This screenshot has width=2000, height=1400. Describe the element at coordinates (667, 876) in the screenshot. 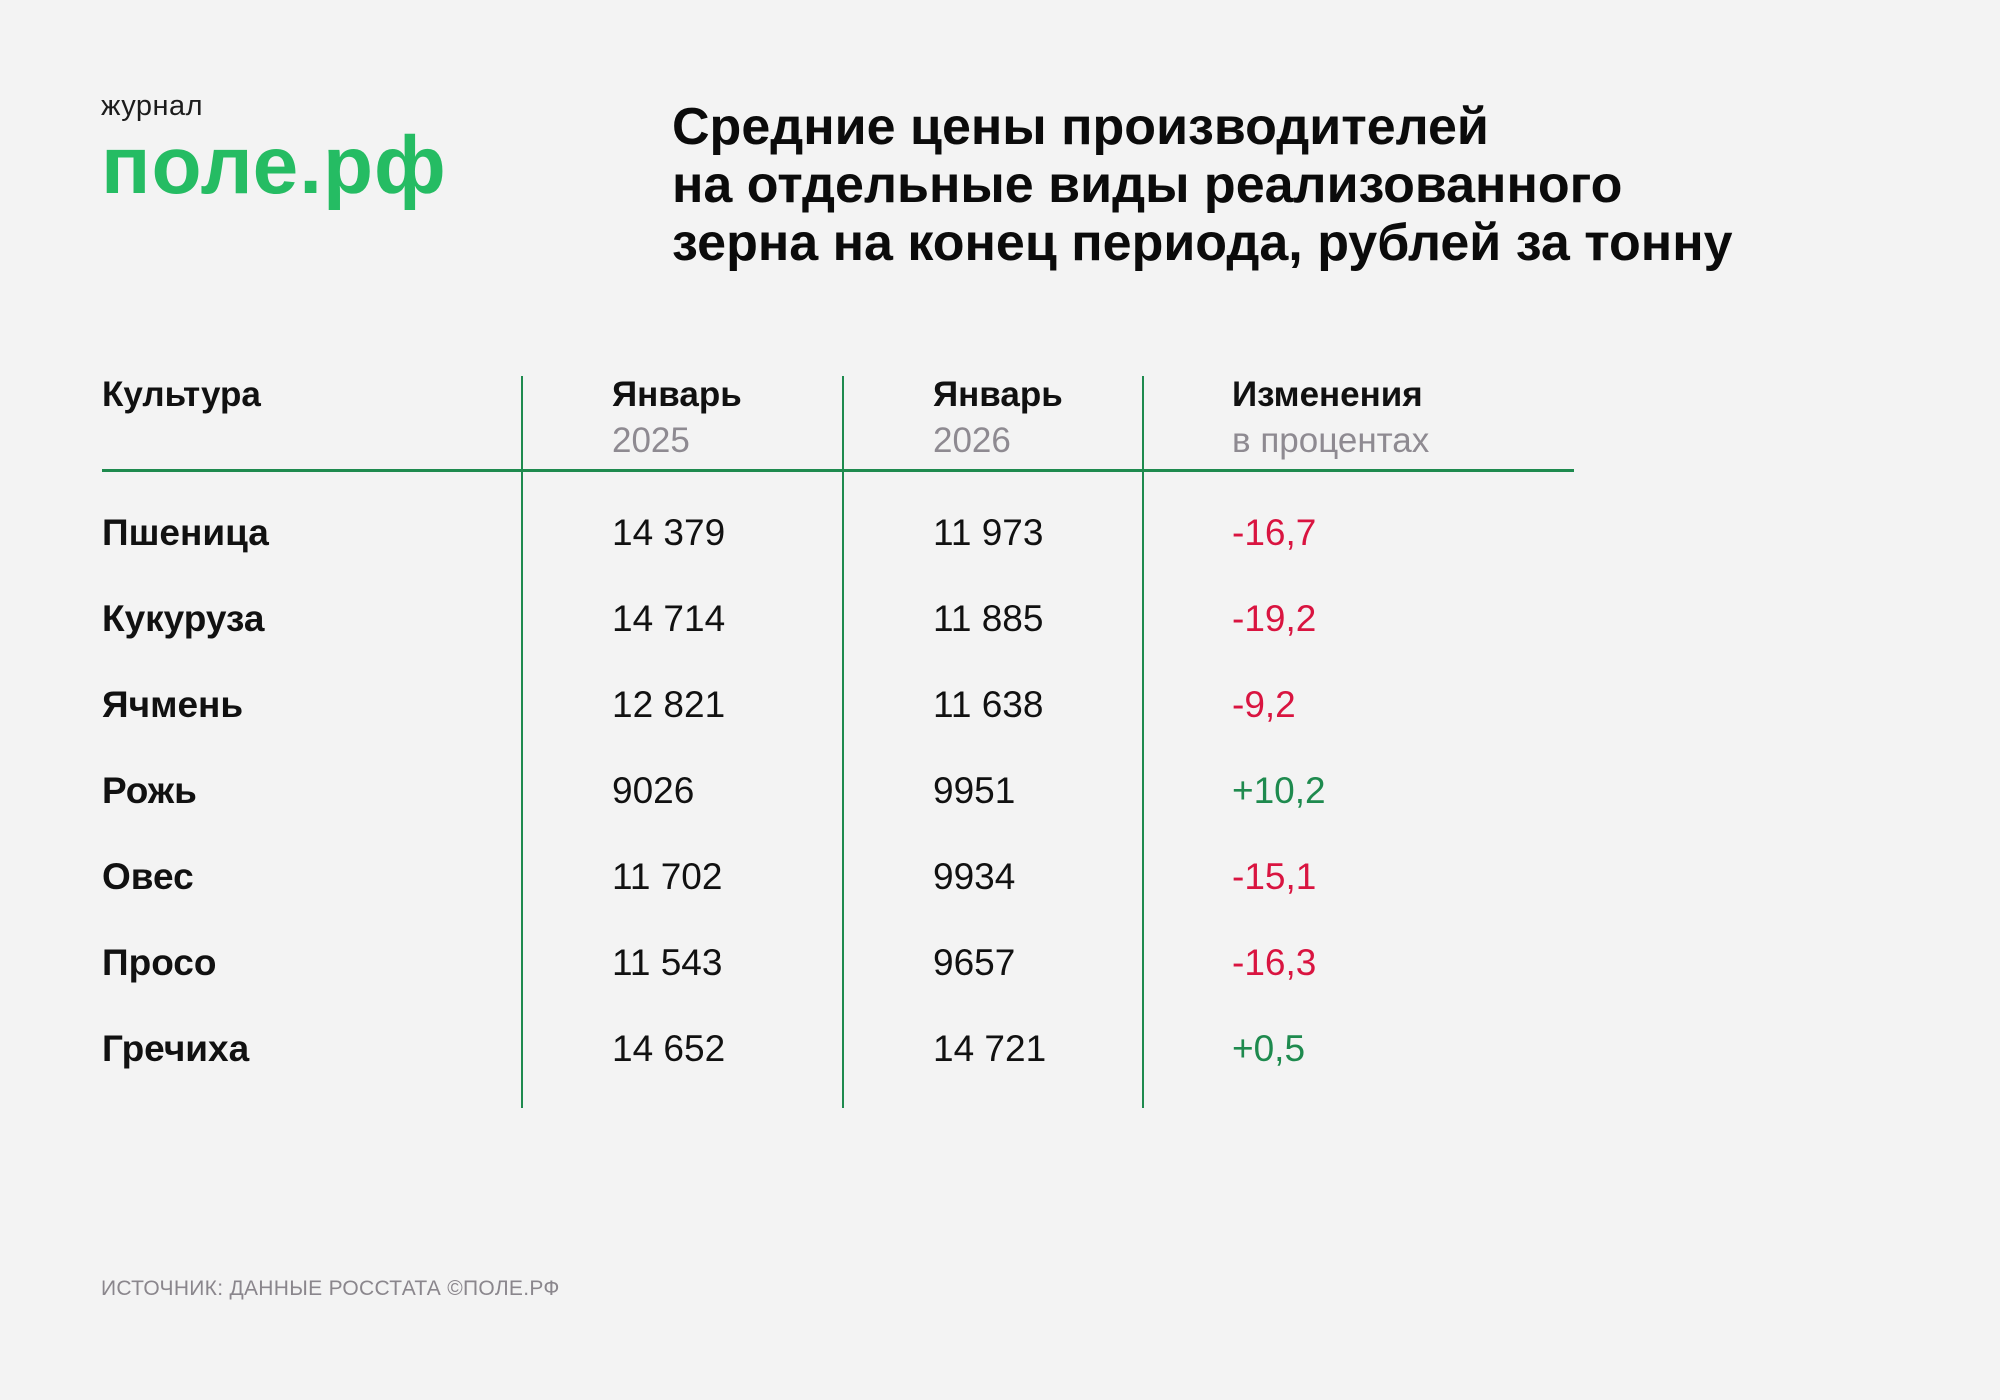

I see `price-jan2025: 11 702` at that location.